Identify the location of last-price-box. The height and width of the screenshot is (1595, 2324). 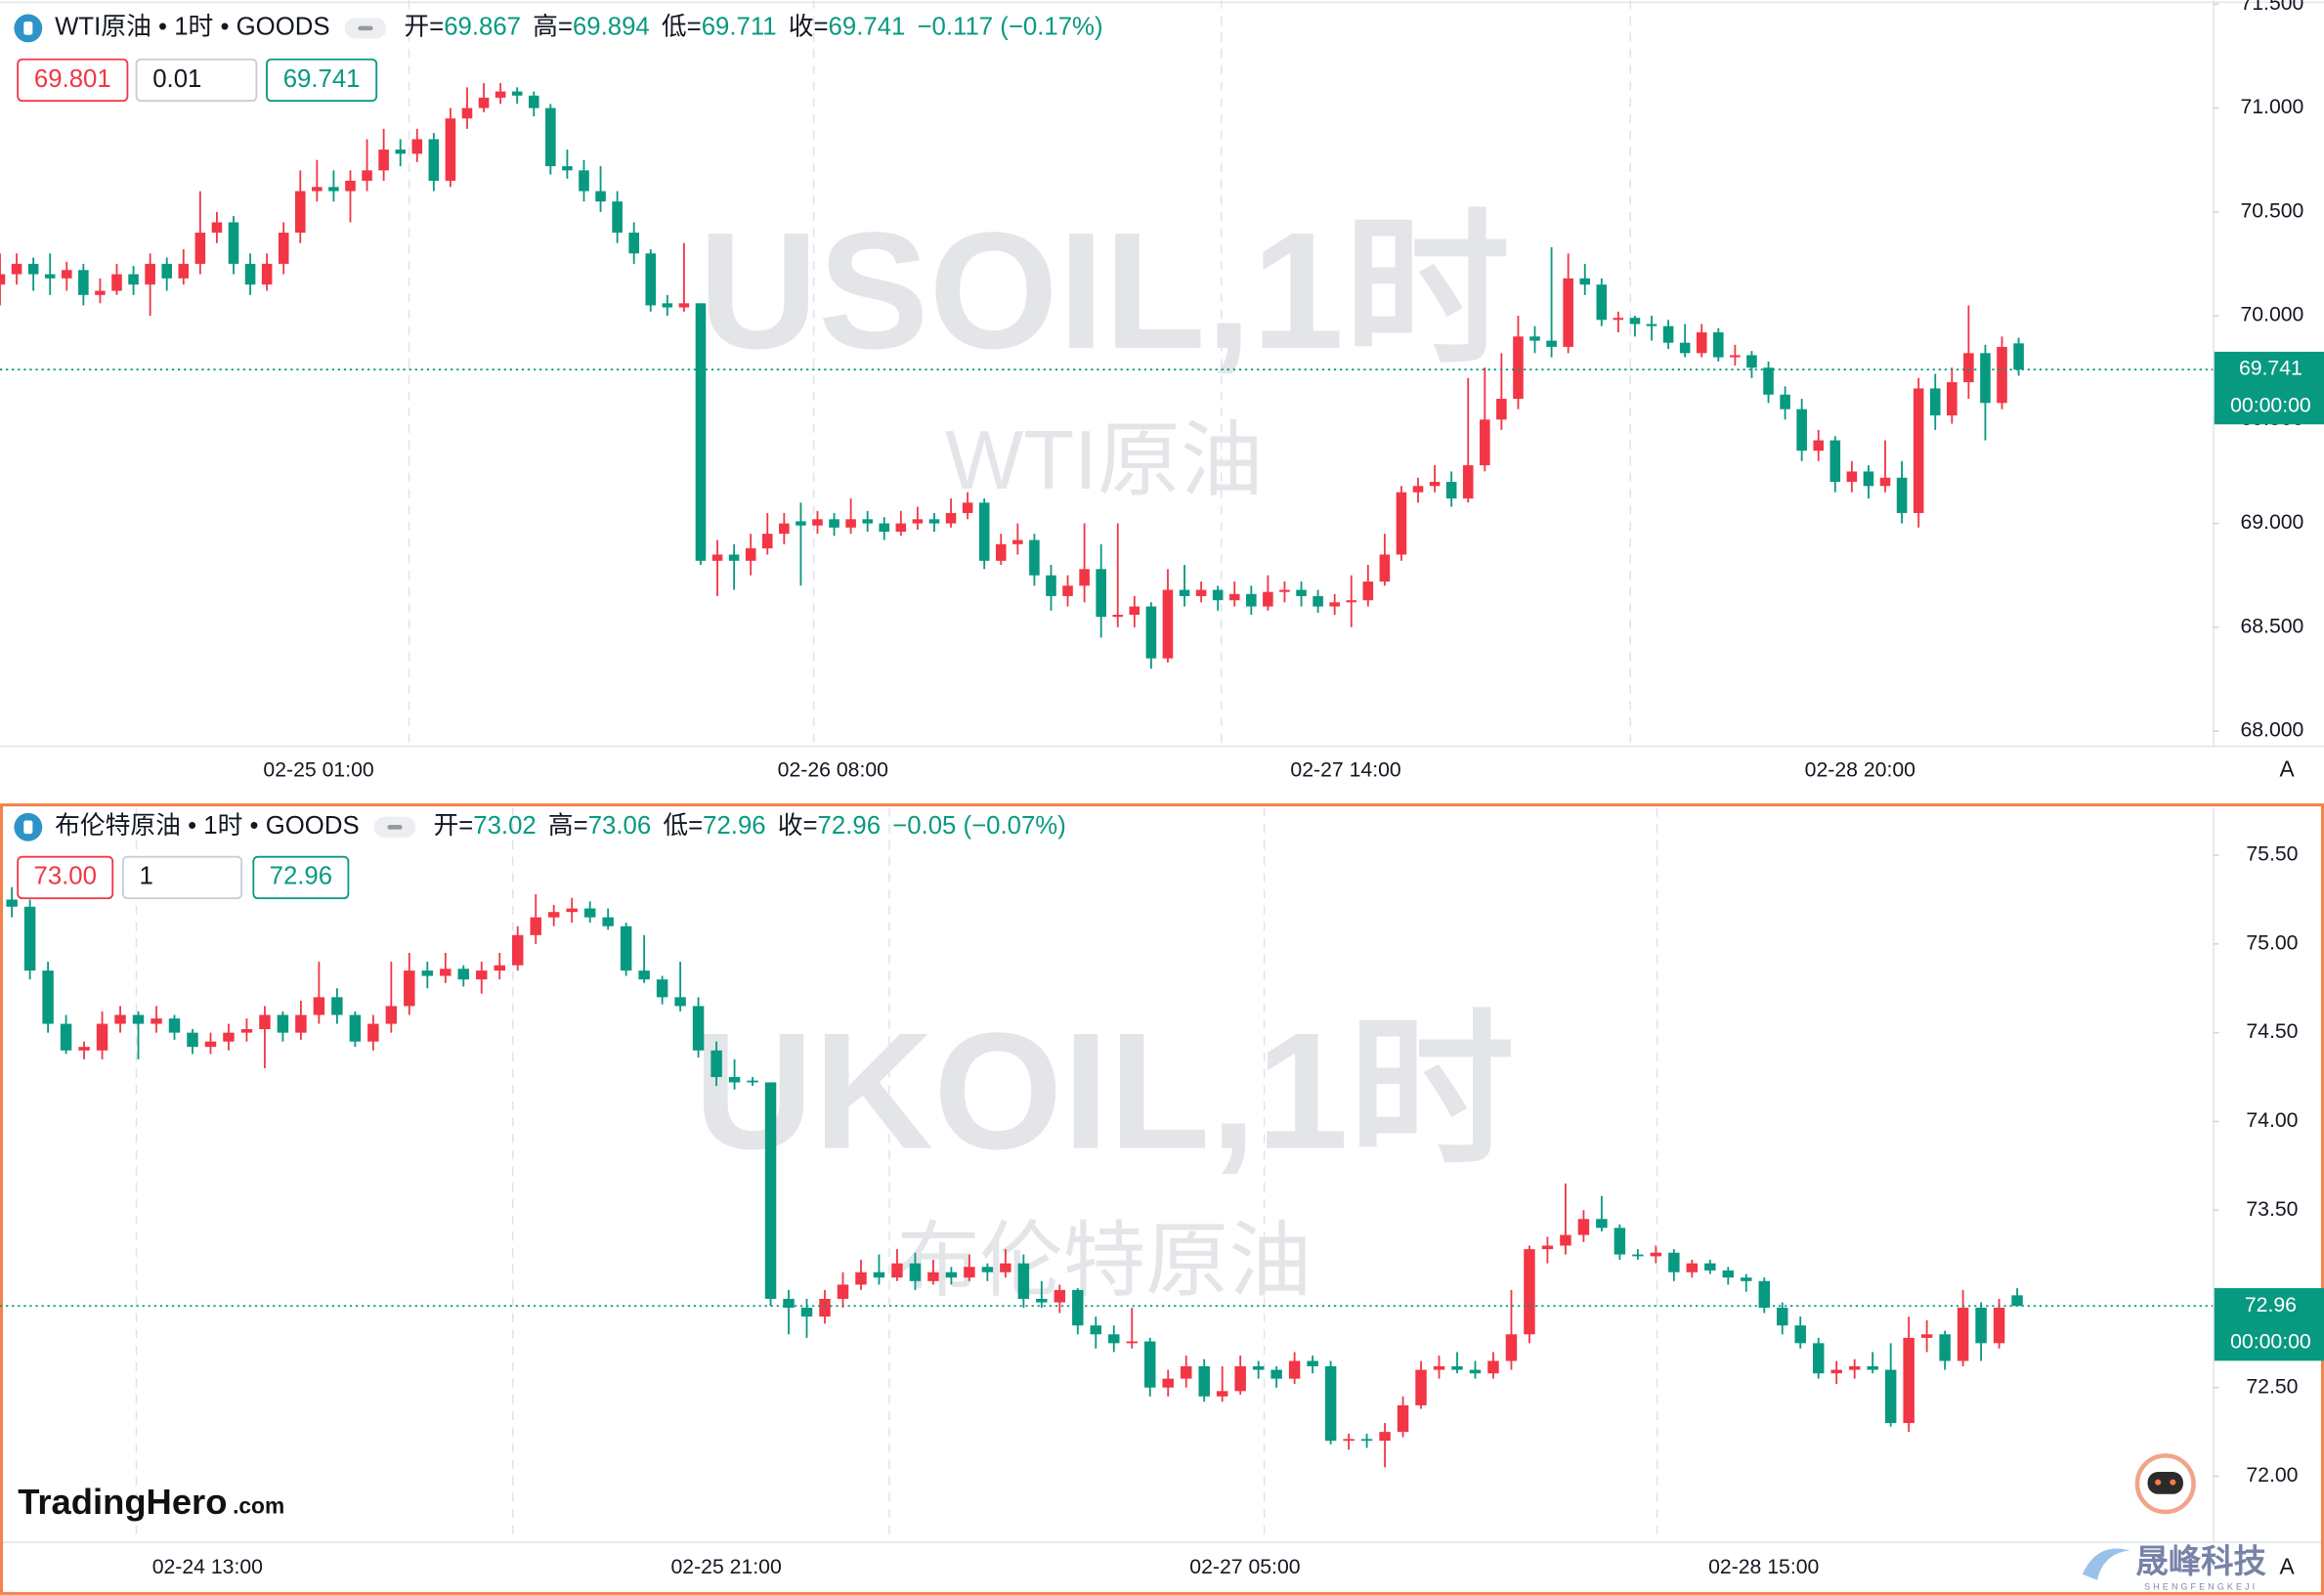
(2269, 1324).